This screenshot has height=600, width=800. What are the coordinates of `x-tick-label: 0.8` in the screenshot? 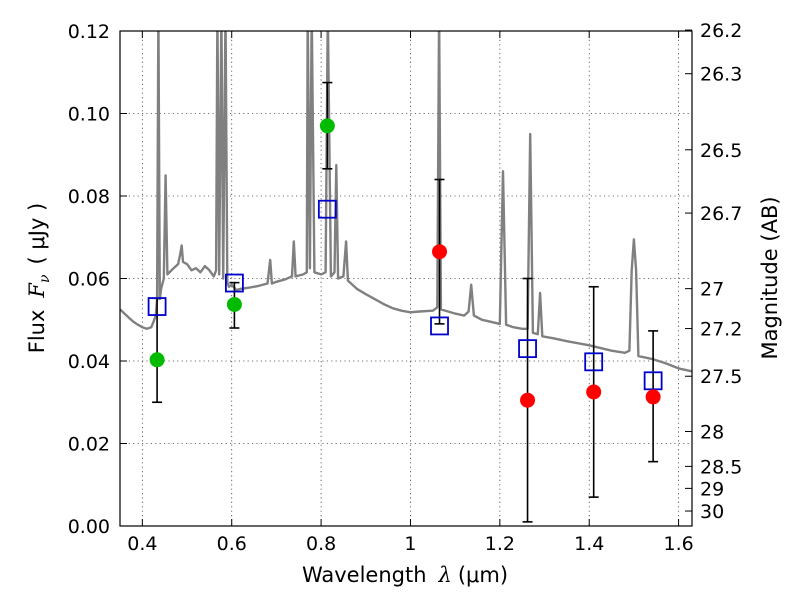 It's located at (321, 544).